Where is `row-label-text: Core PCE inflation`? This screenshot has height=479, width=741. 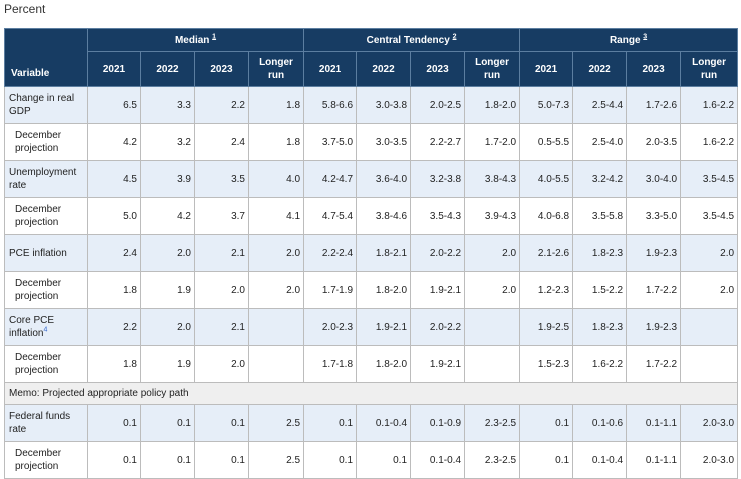 row-label-text: Core PCE inflation is located at coordinates (32, 327).